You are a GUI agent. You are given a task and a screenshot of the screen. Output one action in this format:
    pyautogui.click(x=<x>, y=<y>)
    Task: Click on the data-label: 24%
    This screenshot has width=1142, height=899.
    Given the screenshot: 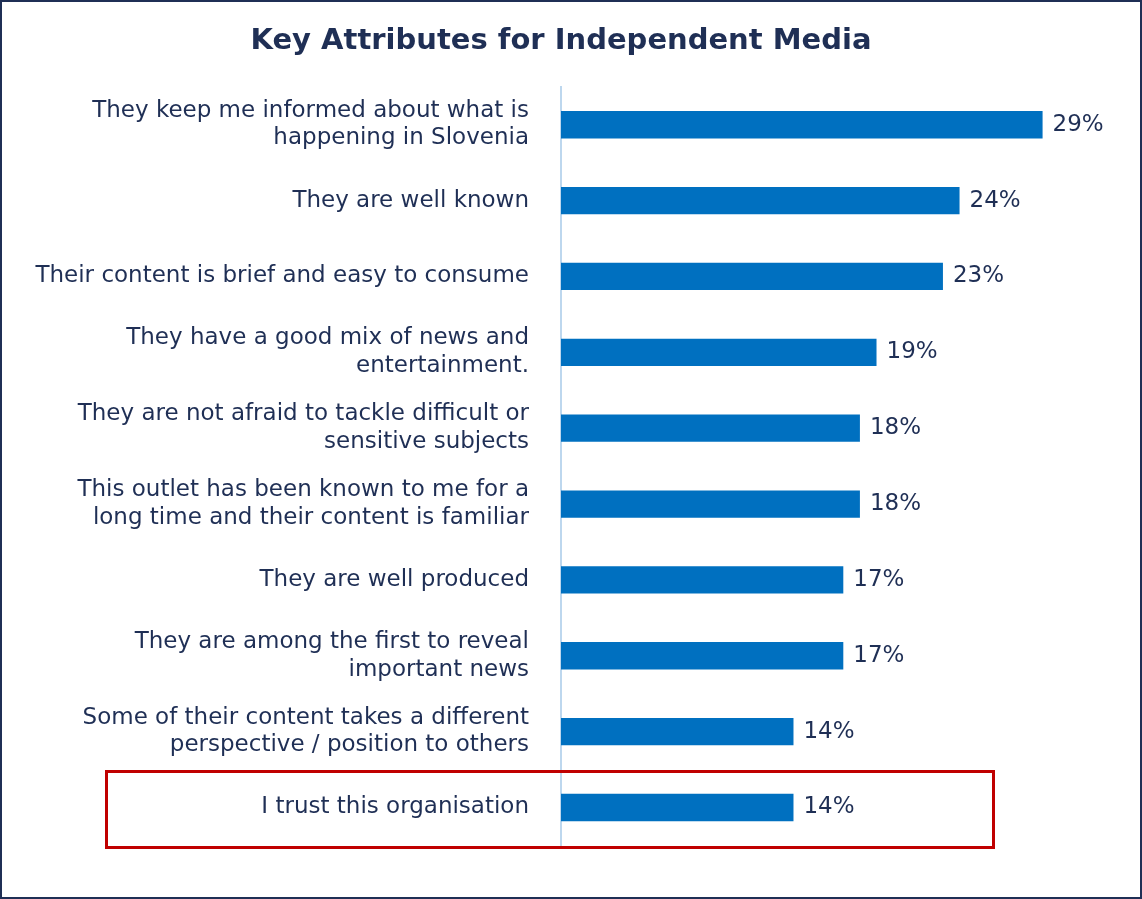 What is the action you would take?
    pyautogui.click(x=995, y=198)
    